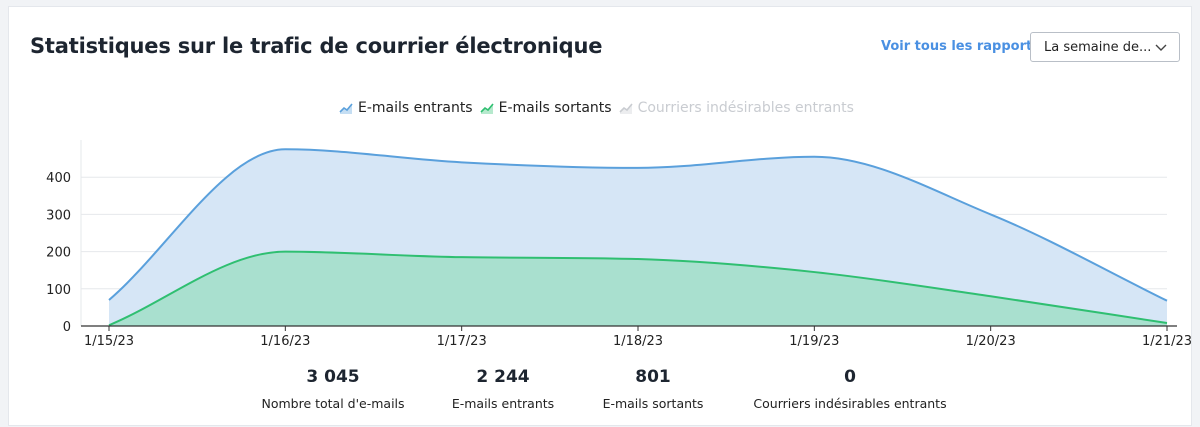 The image size is (1200, 427). Describe the element at coordinates (503, 389) in the screenshot. I see `stat-incoming: 2 244 E-mails entrants` at that location.